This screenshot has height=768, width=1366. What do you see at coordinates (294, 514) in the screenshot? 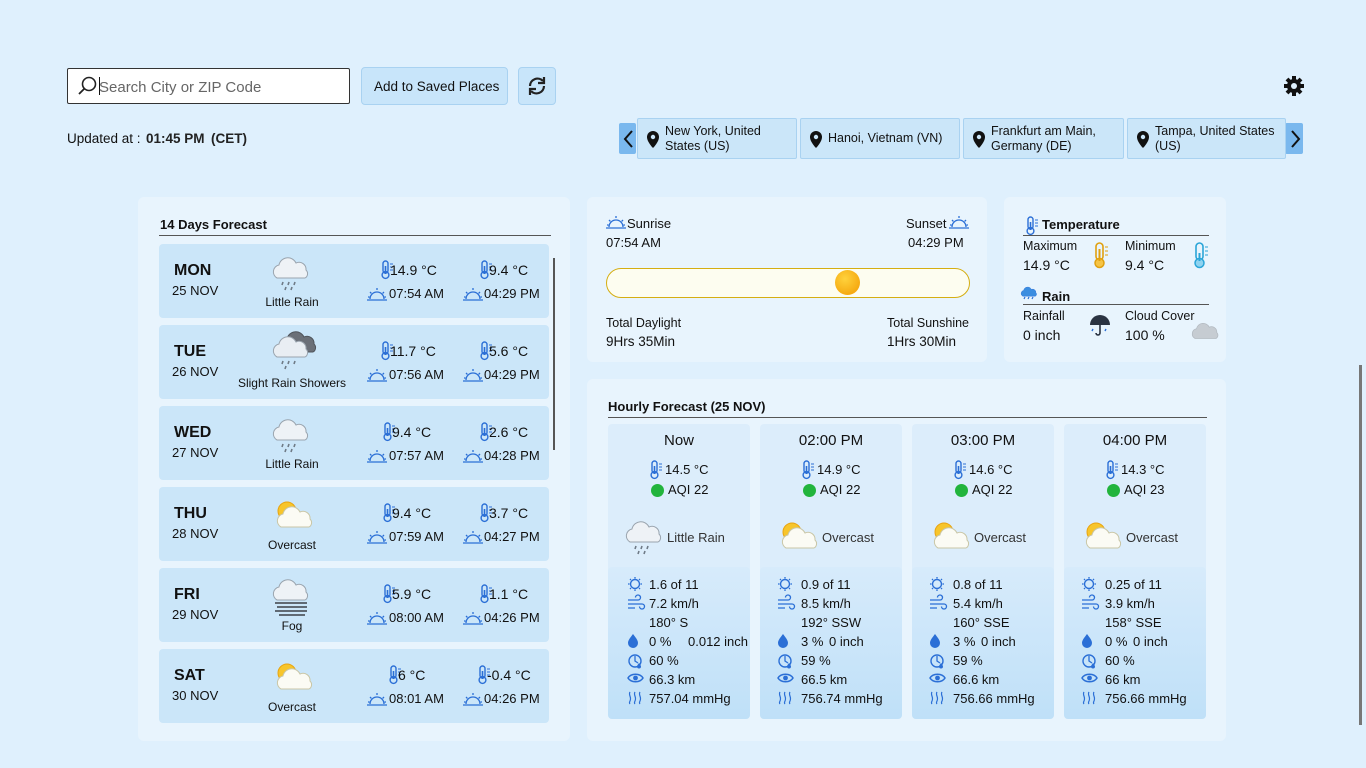
I see `overcast-icon` at bounding box center [294, 514].